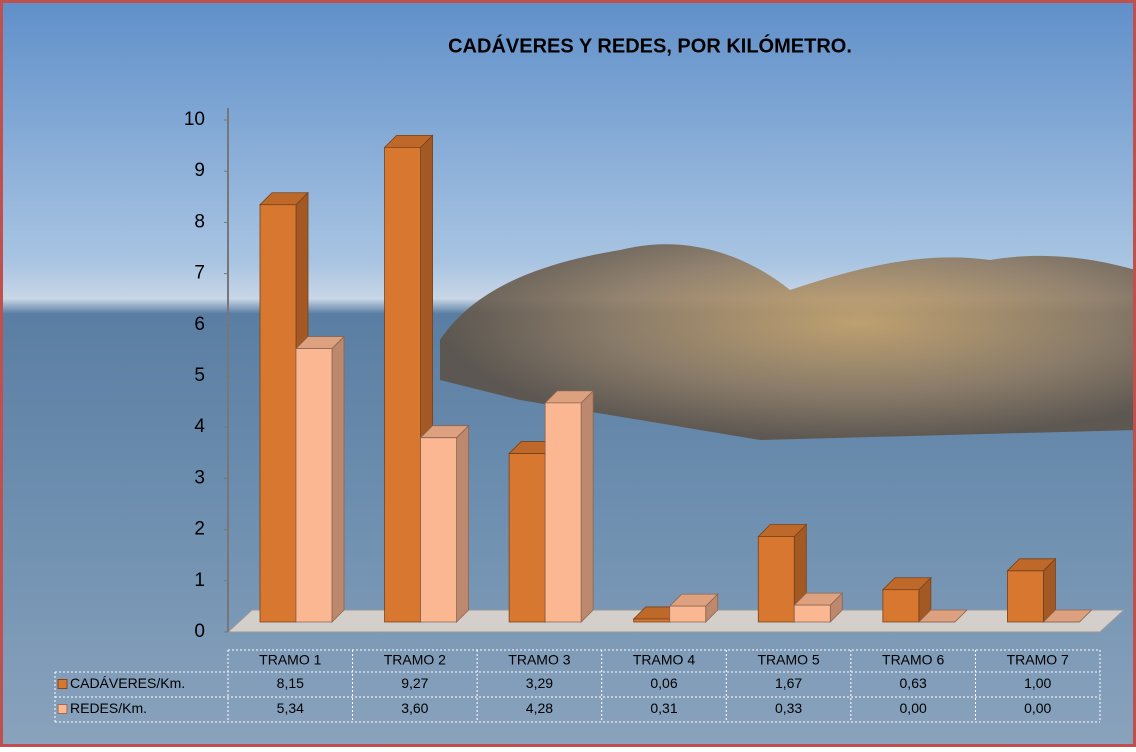 The height and width of the screenshot is (752, 1136). I want to click on table-value: 0,33, so click(788, 708).